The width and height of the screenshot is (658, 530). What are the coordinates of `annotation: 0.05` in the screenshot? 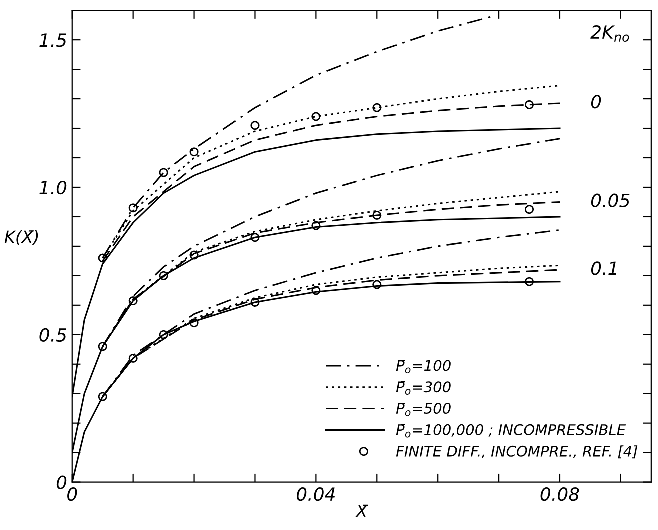 It's located at (610, 201).